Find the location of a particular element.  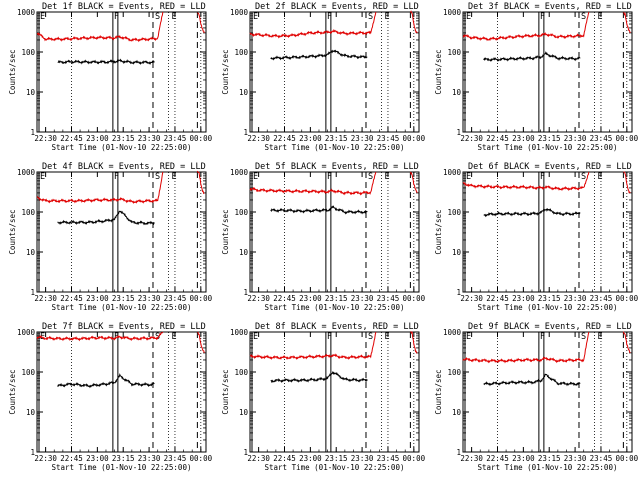

y-tick-label: 100 is located at coordinates (28, 372).